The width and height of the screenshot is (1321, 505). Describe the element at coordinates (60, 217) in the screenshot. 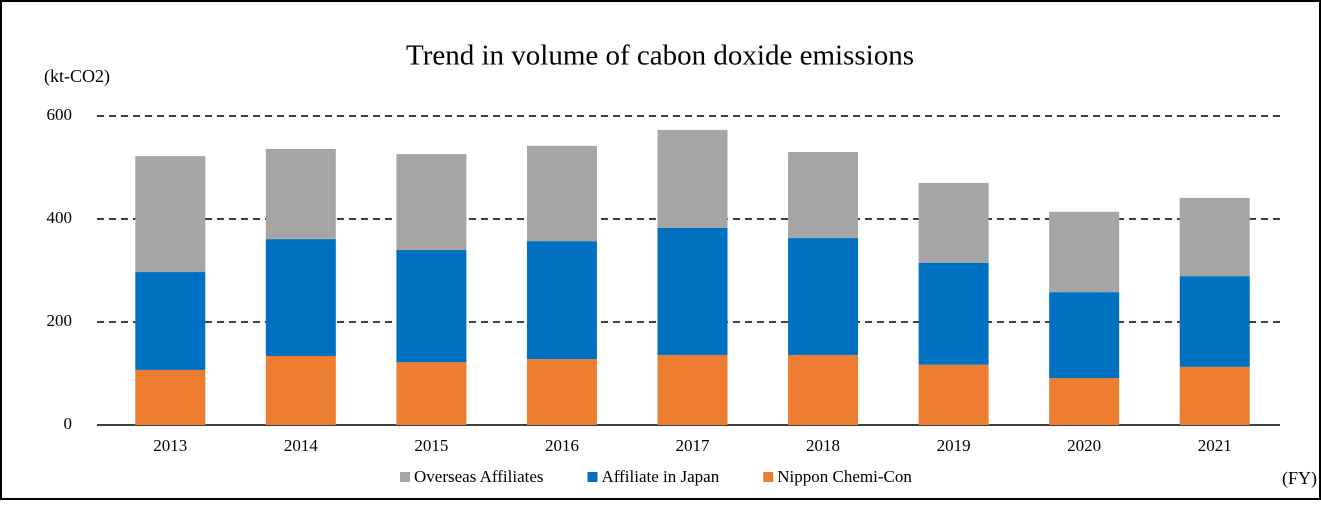

I see `y-tick-label: 400` at that location.